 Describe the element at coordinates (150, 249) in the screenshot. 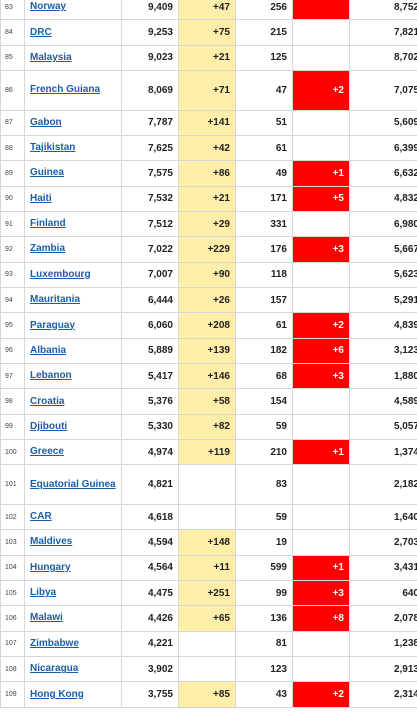

I see `total-cases-cell: 7,022` at that location.